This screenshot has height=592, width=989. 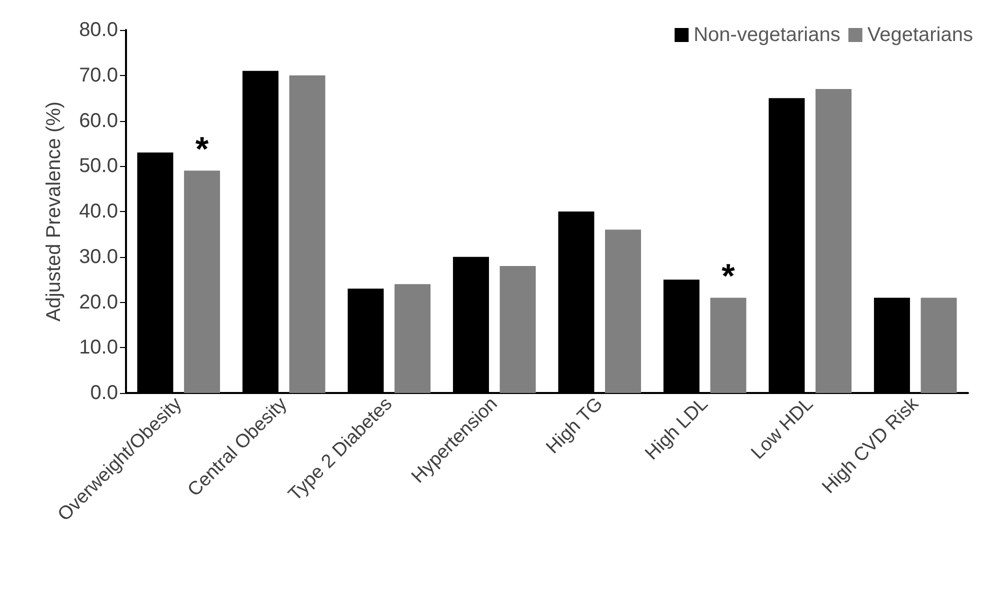 What do you see at coordinates (54, 211) in the screenshot?
I see `y-axis-title: Adjusted Prevalence (%)` at bounding box center [54, 211].